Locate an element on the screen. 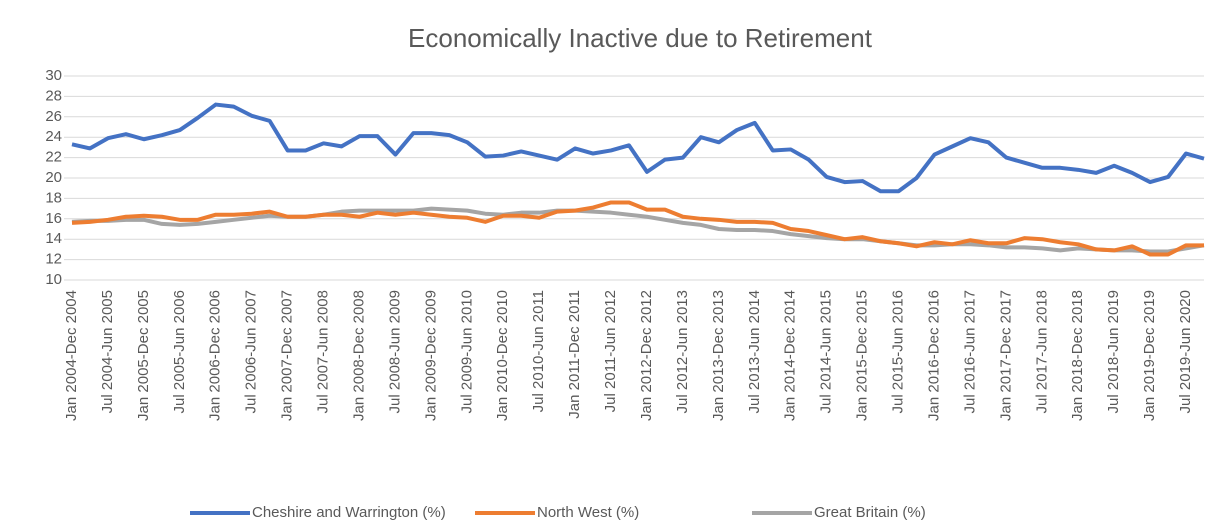  x-tick-label: Jan 2013-Dec 2013 is located at coordinates (718, 355).